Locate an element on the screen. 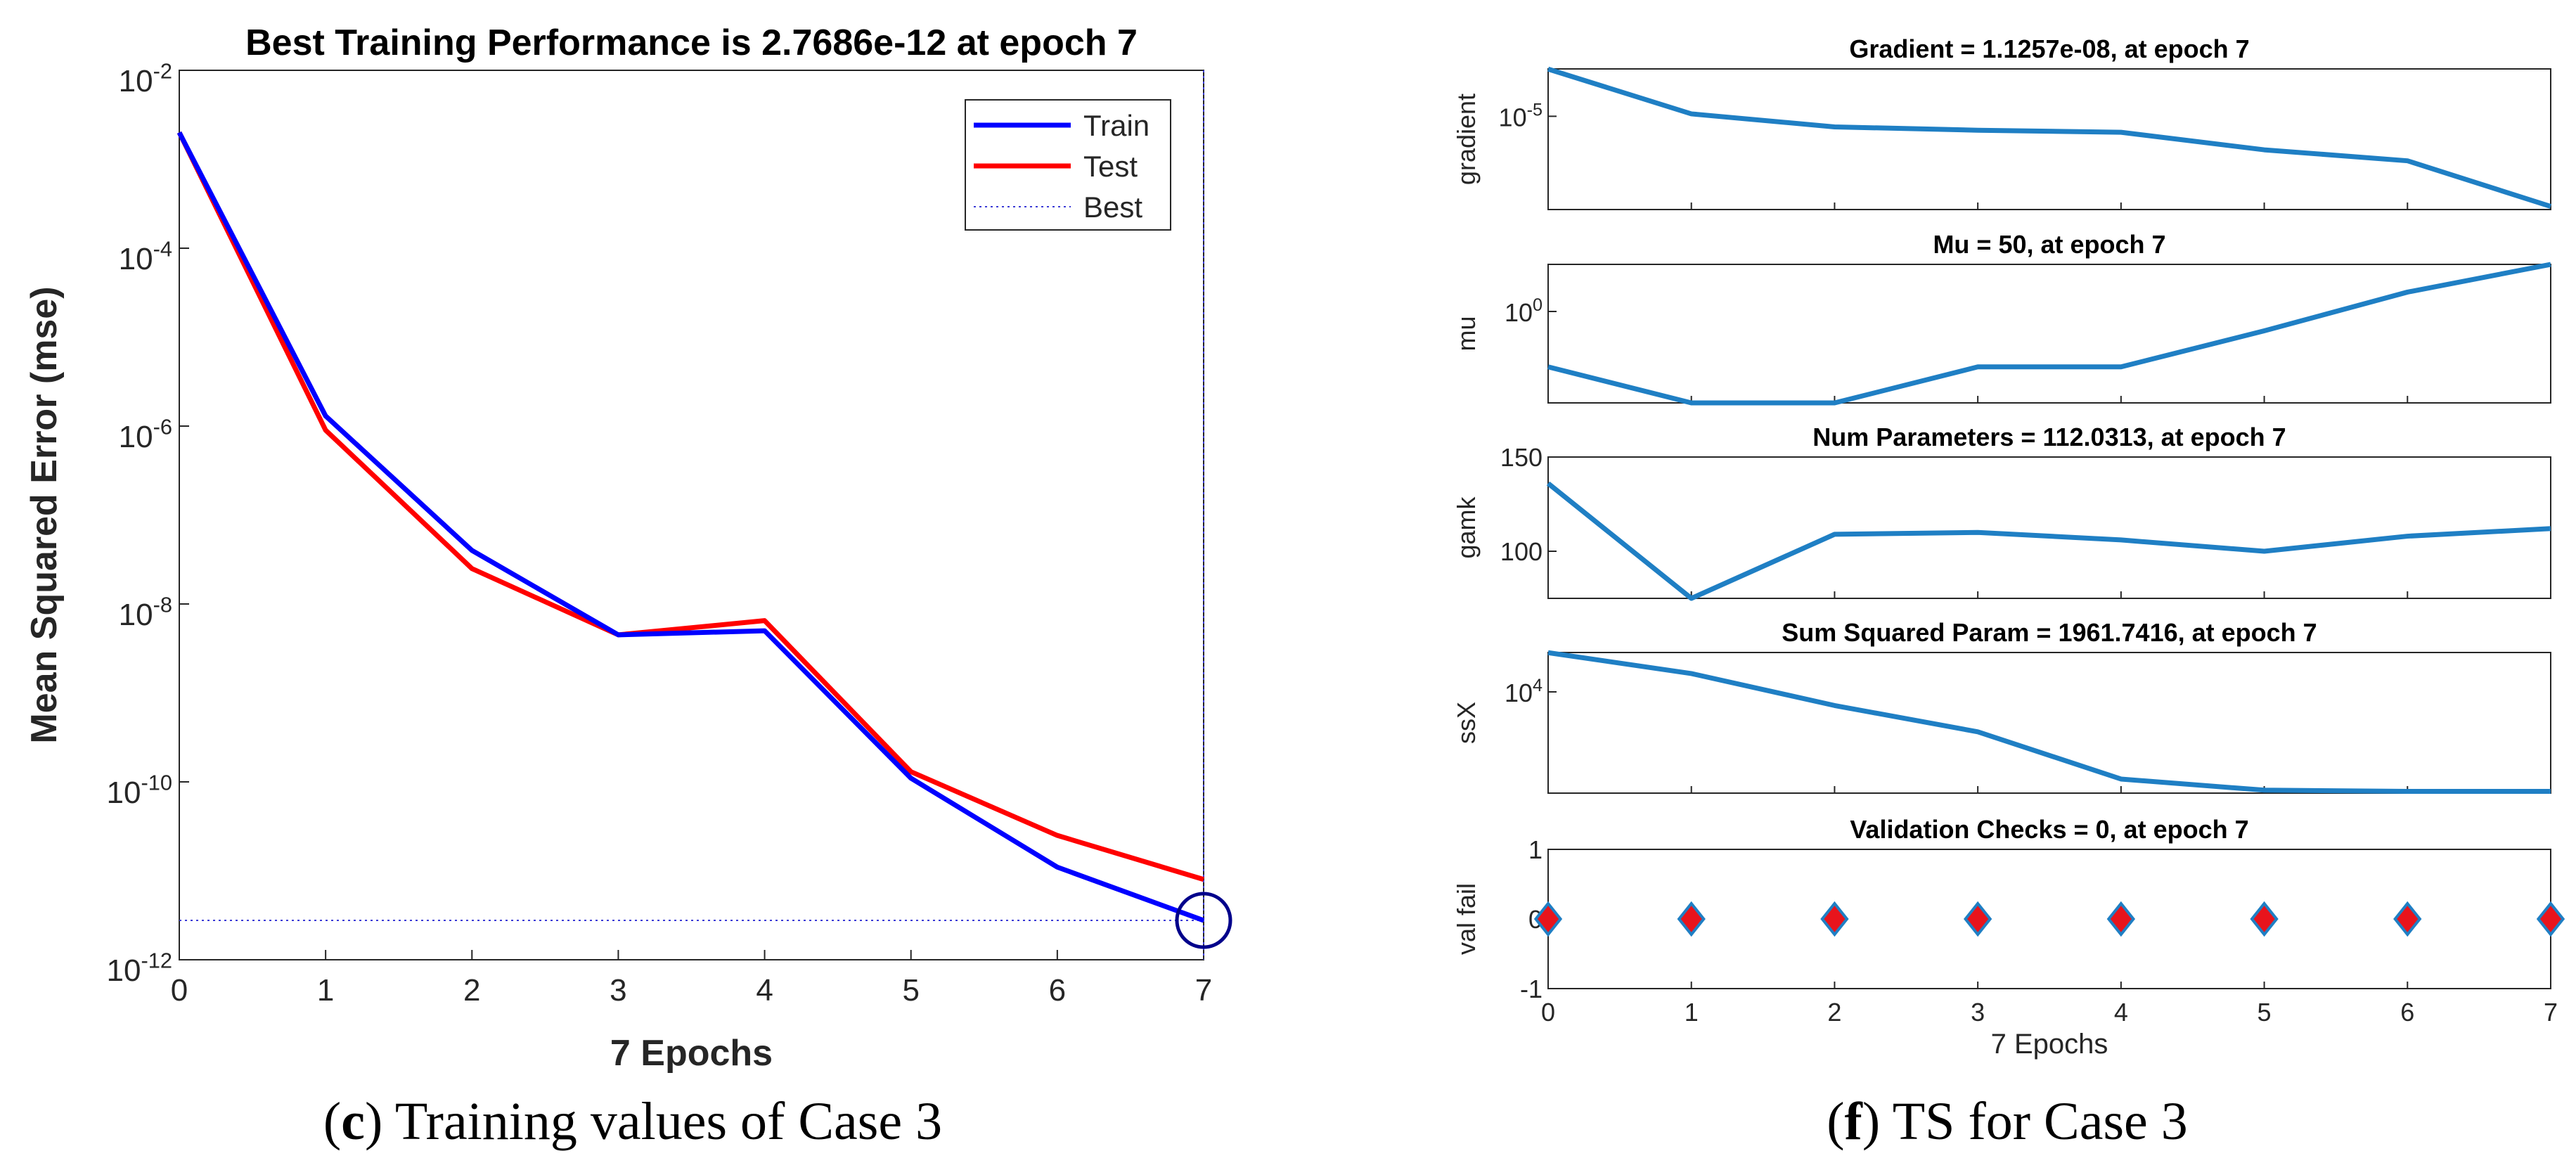 The image size is (2576, 1170). subplot-title-mu: Mu = 50, at epoch 7 is located at coordinates (2049, 244).